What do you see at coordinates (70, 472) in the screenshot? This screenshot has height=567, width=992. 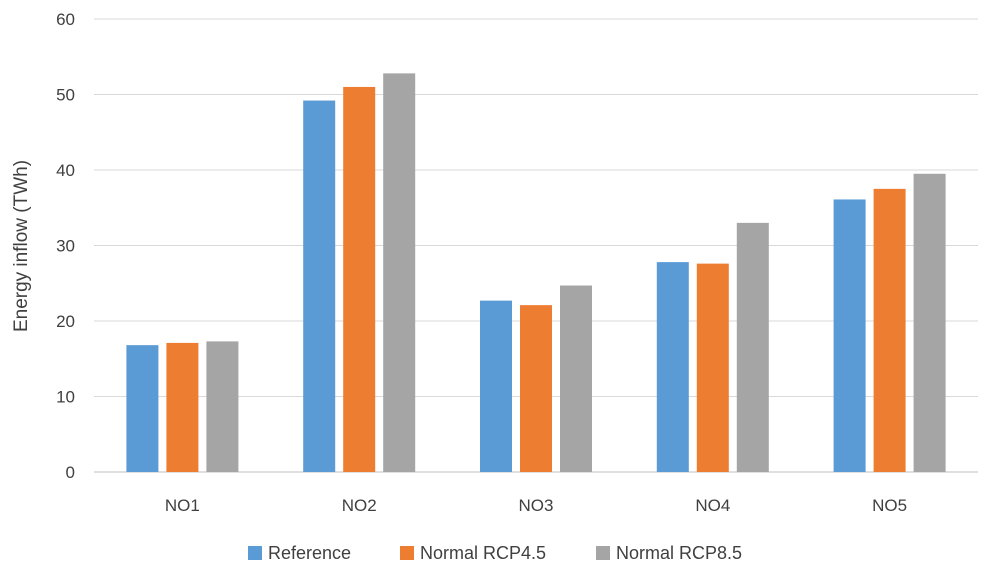 I see `y-tick-label: 0` at bounding box center [70, 472].